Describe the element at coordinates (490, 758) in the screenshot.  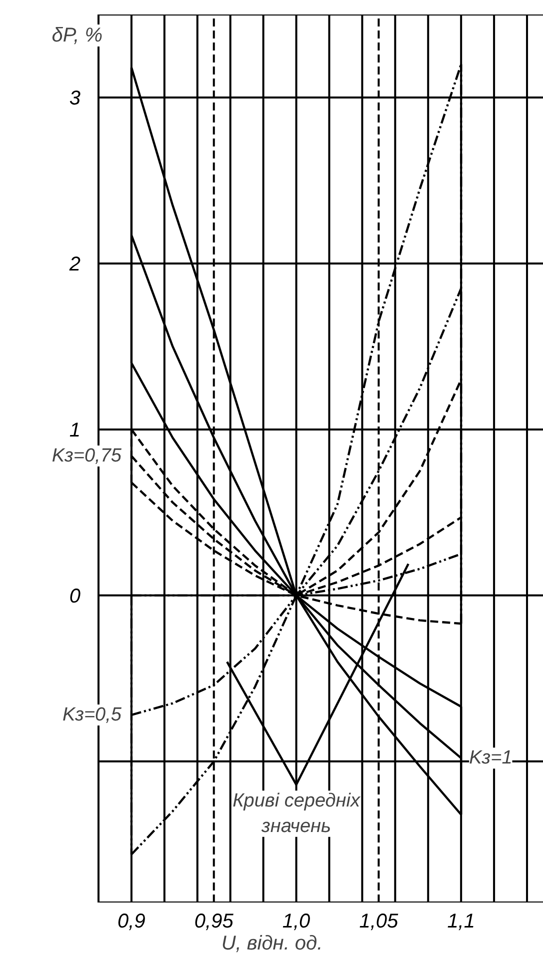
I see `annotation: Kз=1` at that location.